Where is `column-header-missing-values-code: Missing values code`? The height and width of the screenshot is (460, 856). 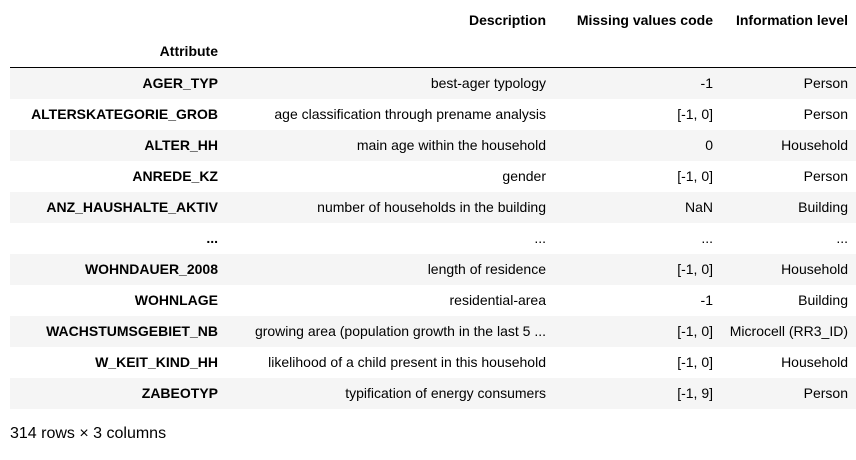
column-header-missing-values-code: Missing values code is located at coordinates (644, 20).